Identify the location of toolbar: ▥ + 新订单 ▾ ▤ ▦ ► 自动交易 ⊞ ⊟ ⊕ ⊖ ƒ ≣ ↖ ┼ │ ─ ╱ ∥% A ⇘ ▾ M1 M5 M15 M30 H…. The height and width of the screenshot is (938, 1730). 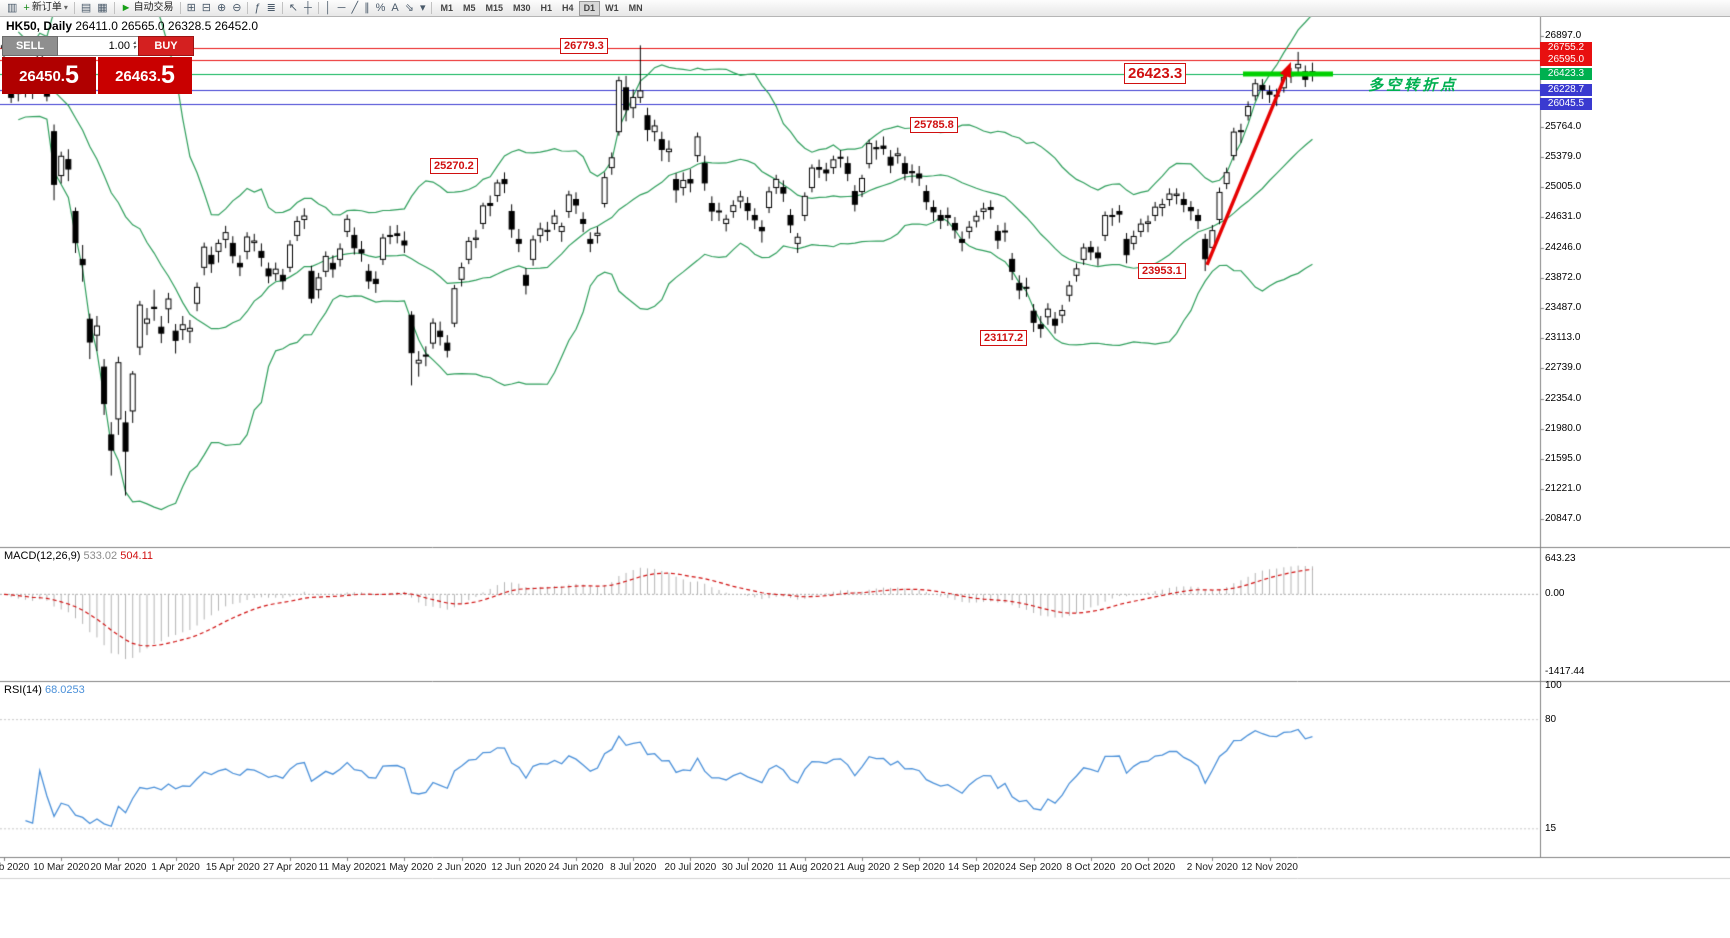
(865, 8).